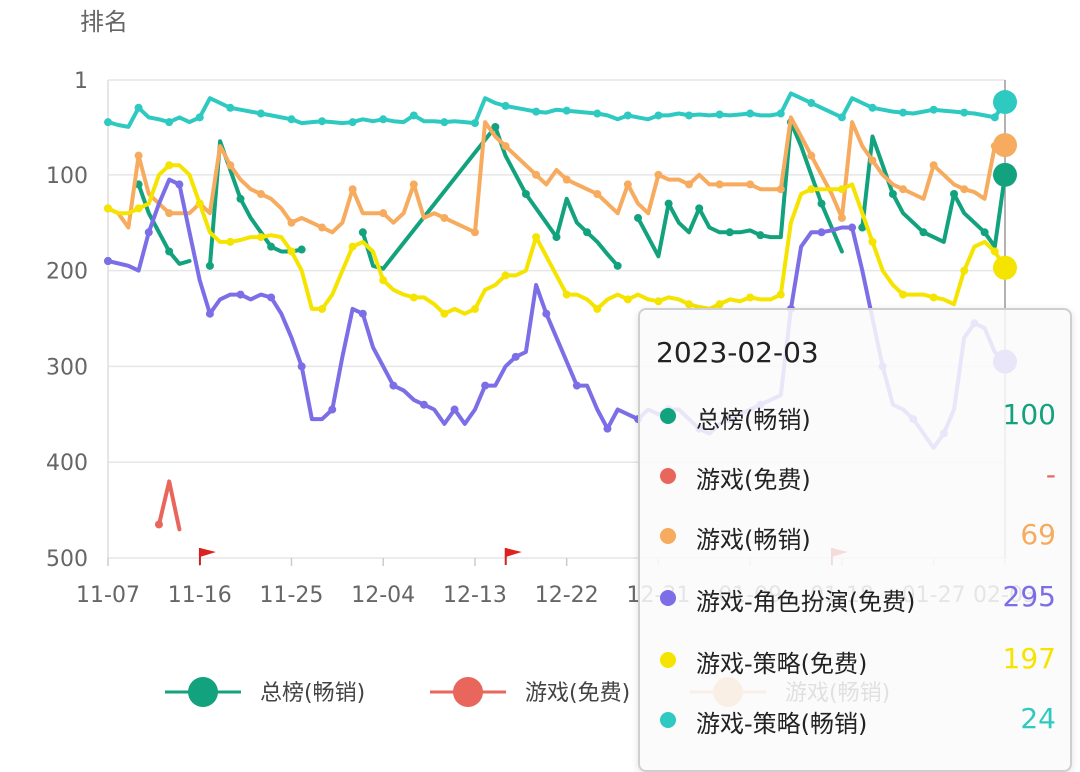 The width and height of the screenshot is (1080, 772). I want to click on legend-item: 总榜(畅销), so click(265, 692).